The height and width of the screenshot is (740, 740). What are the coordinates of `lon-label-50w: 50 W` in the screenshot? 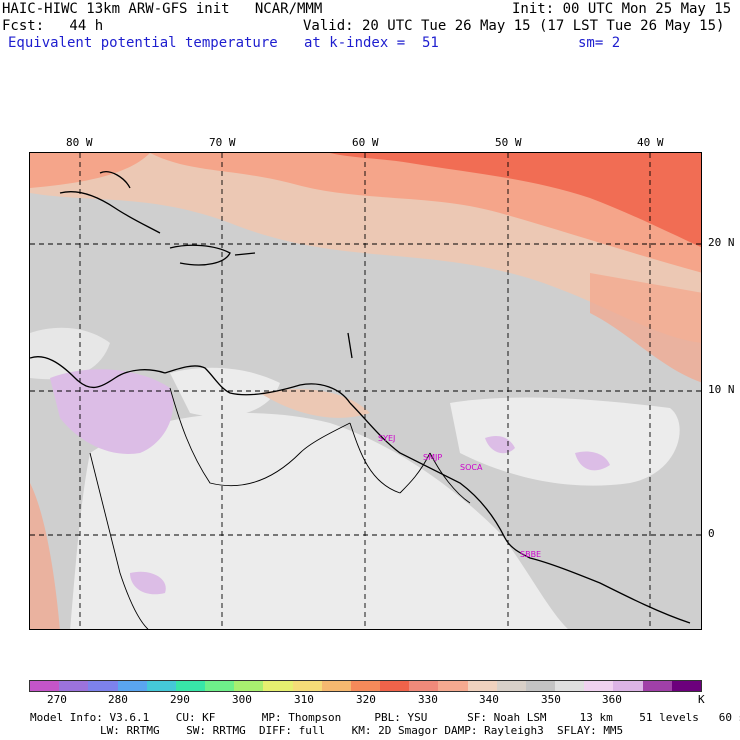 It's located at (508, 142).